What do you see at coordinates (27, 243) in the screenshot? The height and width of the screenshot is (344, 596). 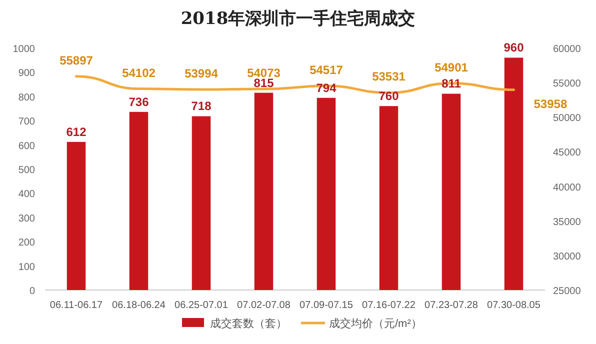 I see `y-tick-label: 200` at bounding box center [27, 243].